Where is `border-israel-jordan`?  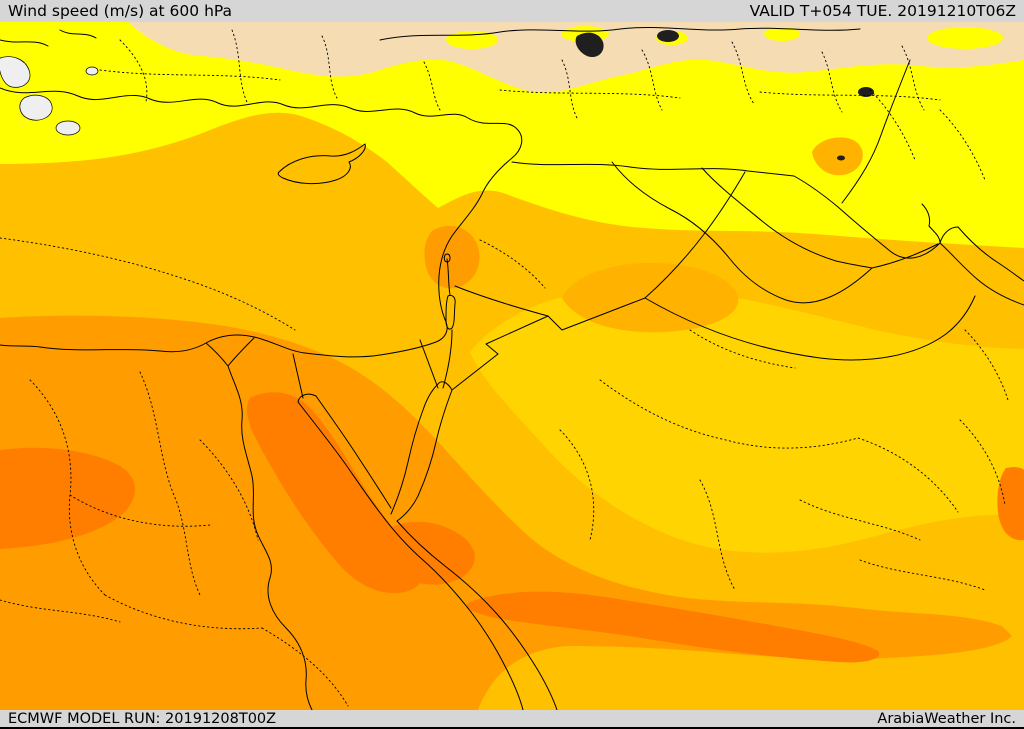
border-israel-jordan is located at coordinates (447, 359).